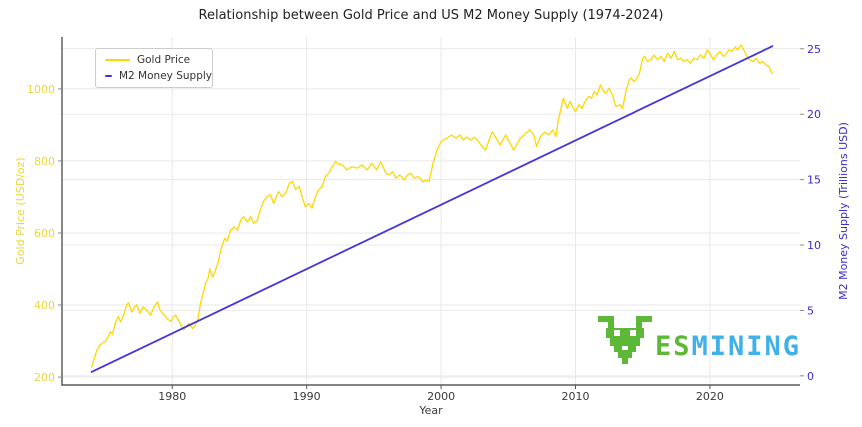  Describe the element at coordinates (814, 49) in the screenshot. I see `y-right-tick-label-25: 25` at that location.